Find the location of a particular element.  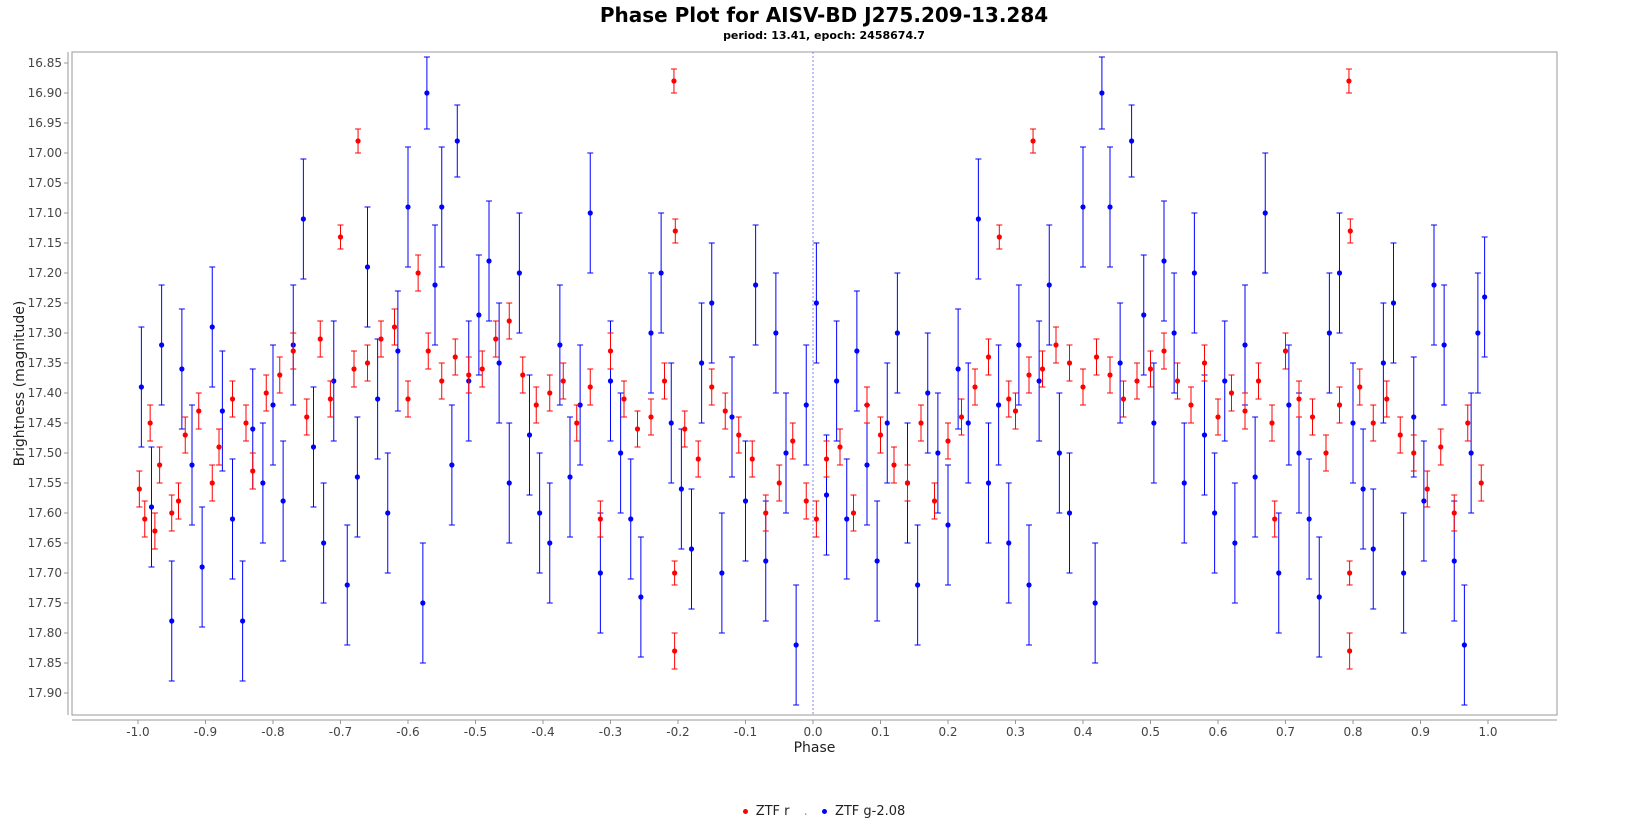

x-tick-label: 1.0 is located at coordinates (1487, 732).